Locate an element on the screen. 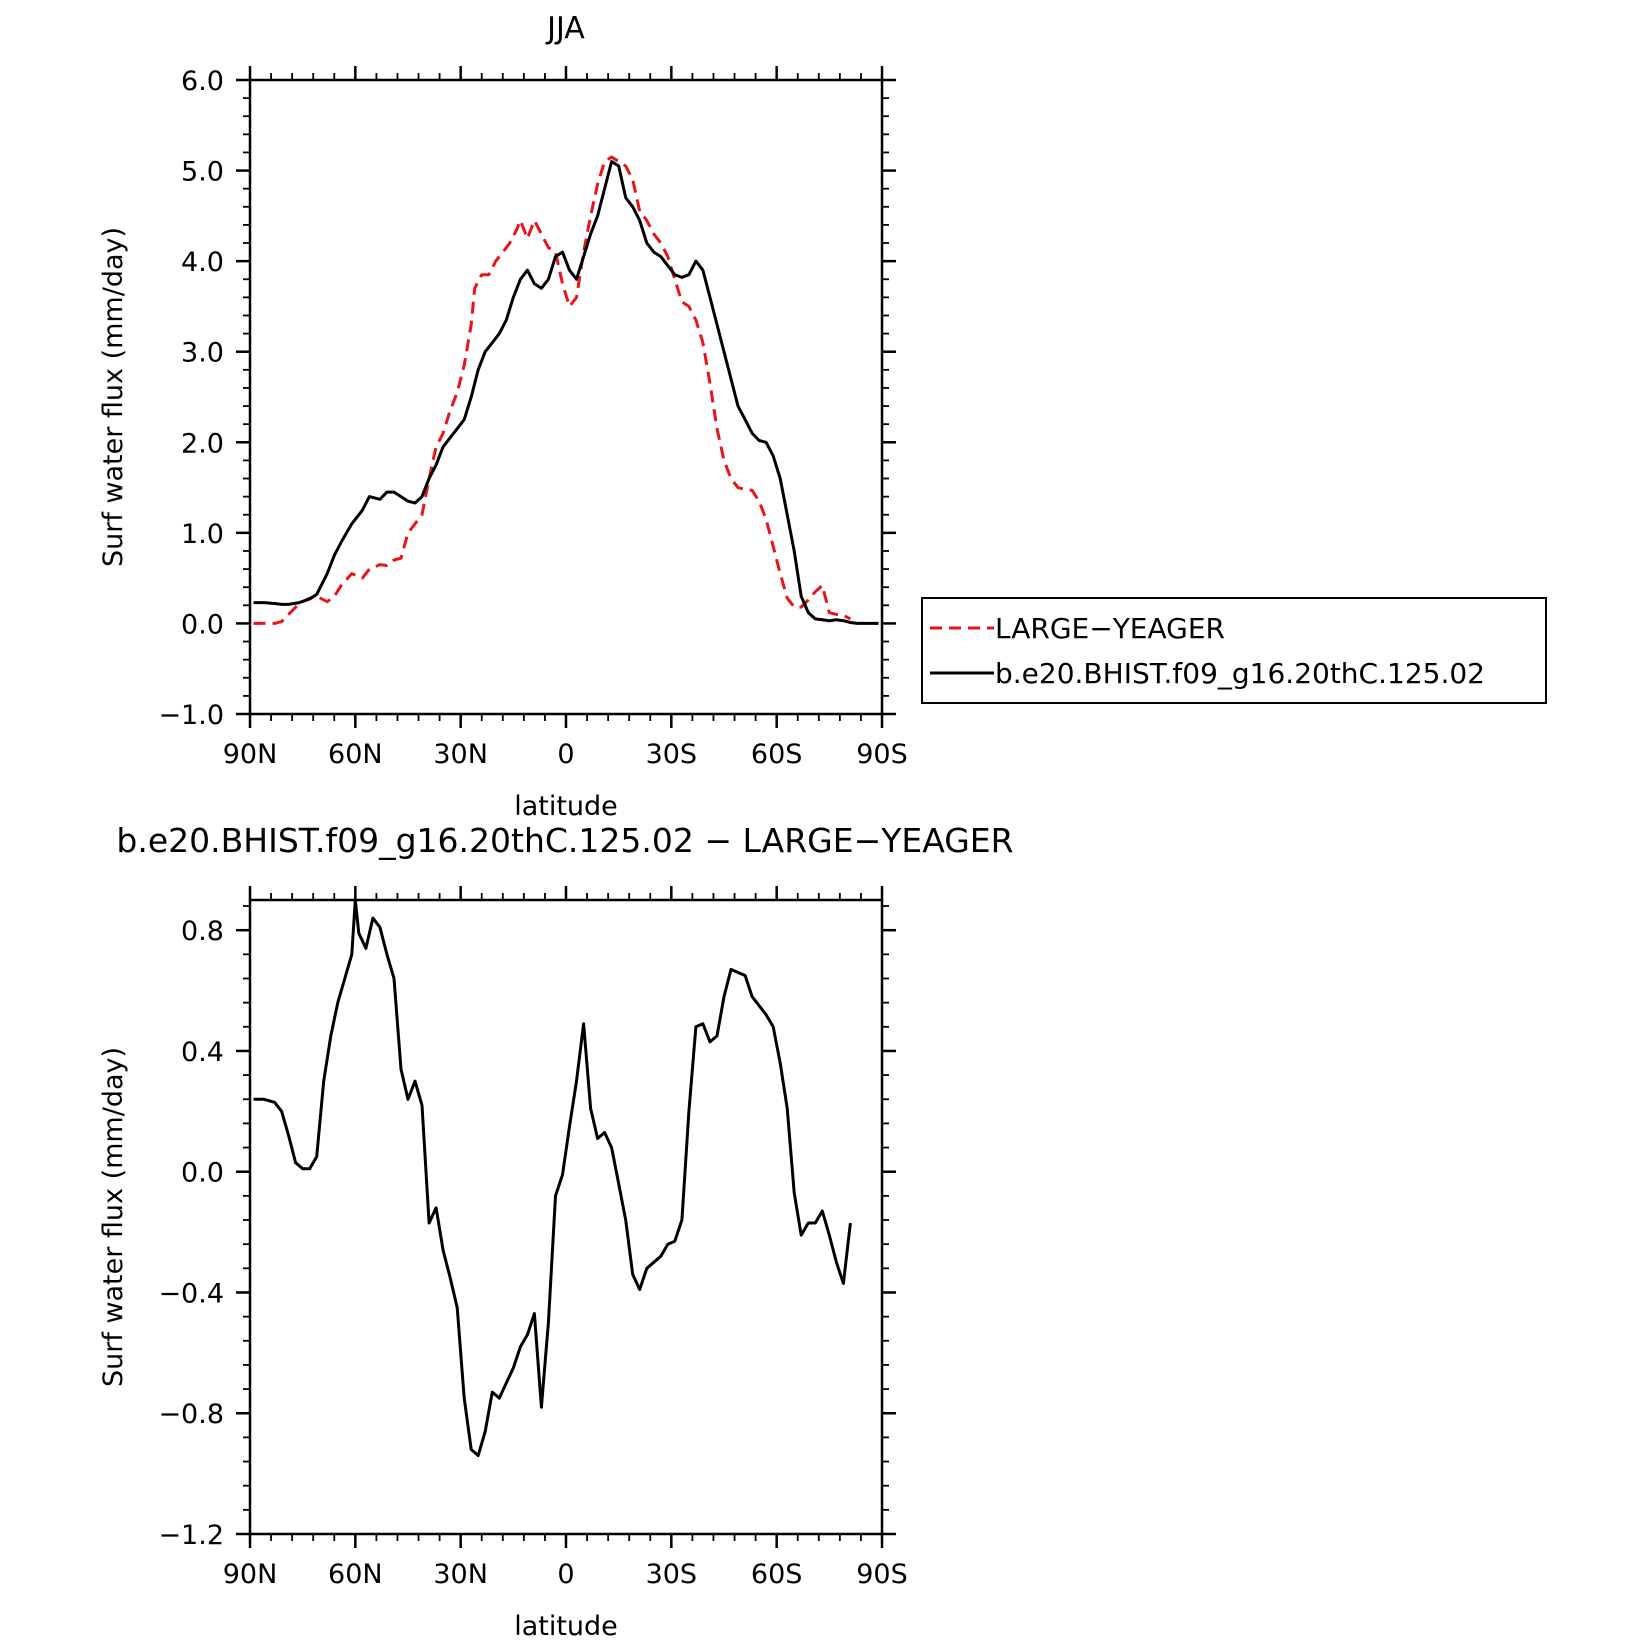 This screenshot has height=1641, width=1638. bottom-y-tick-label: −0.4 is located at coordinates (191, 1293).